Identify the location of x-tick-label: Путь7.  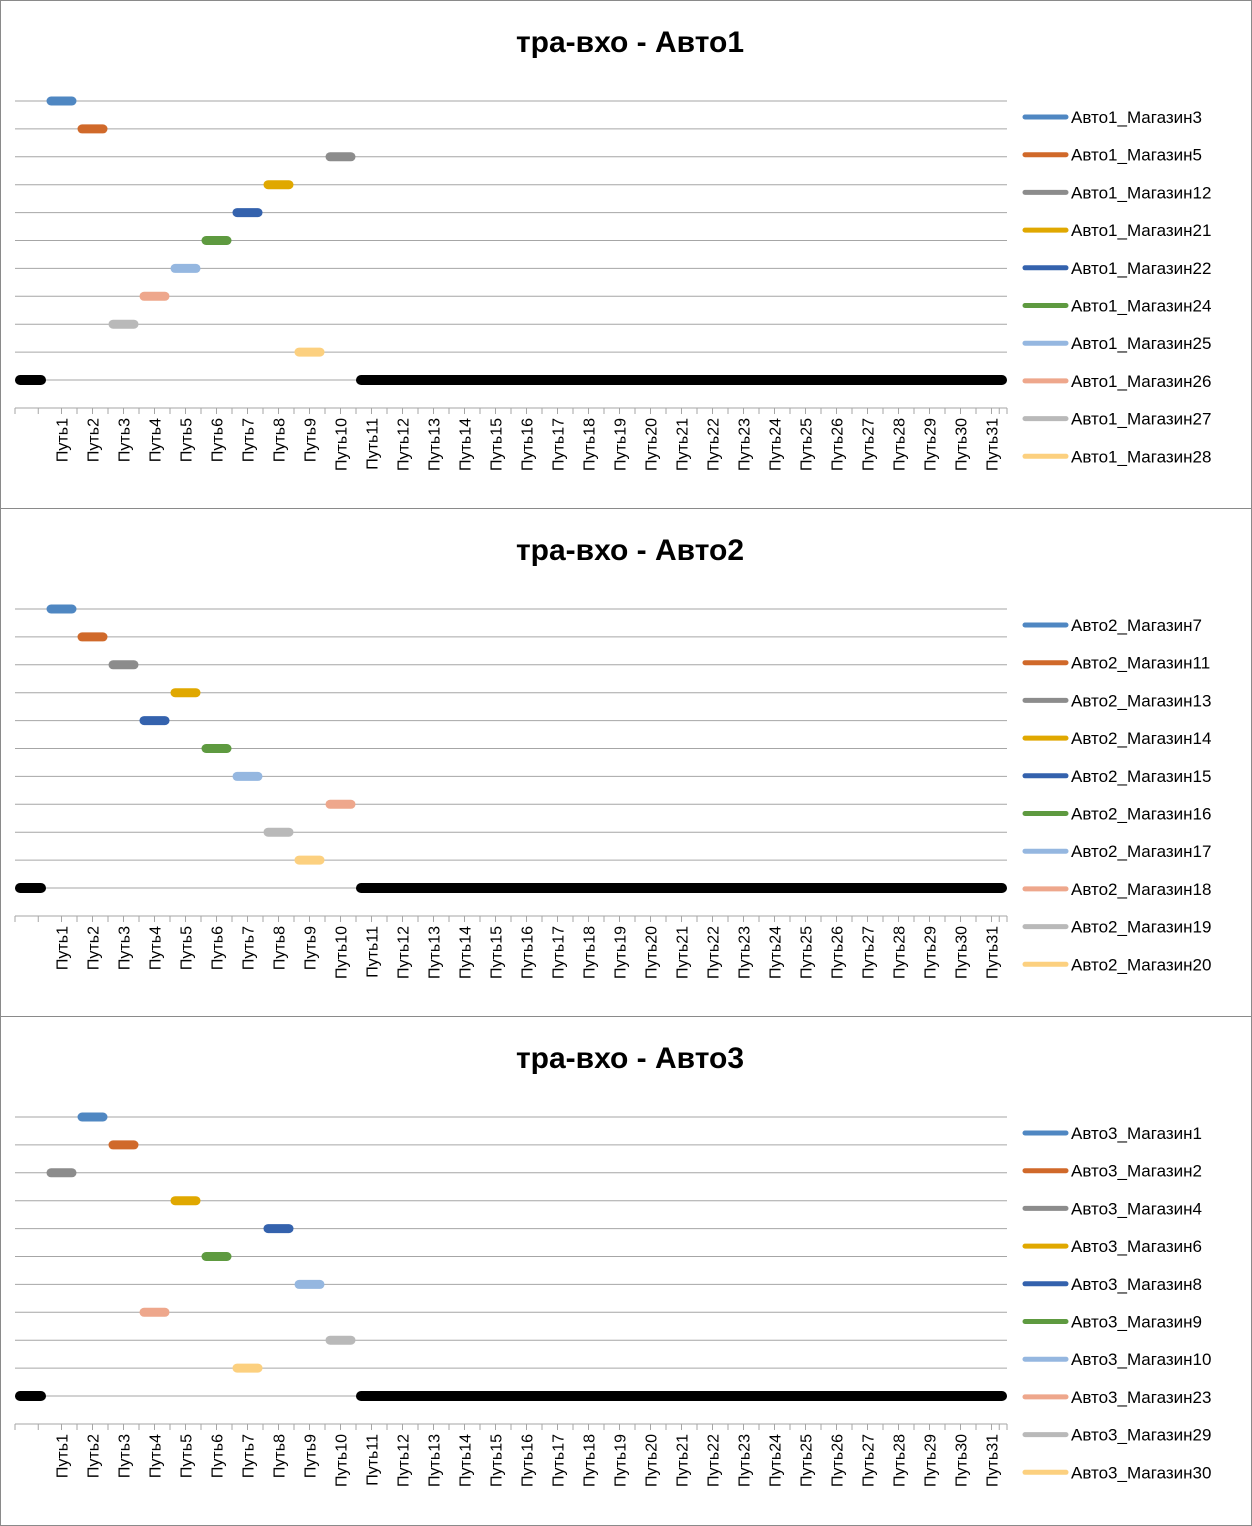
(249, 440).